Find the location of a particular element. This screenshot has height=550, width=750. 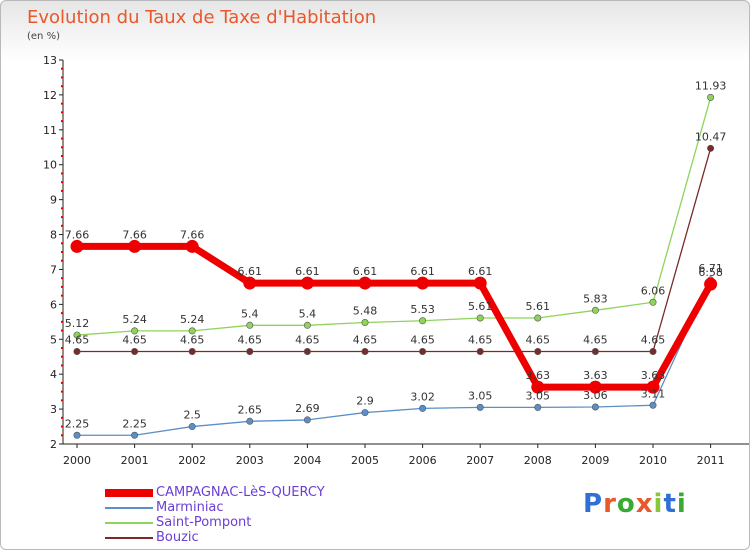

x-tick-label: 2011 is located at coordinates (711, 460).